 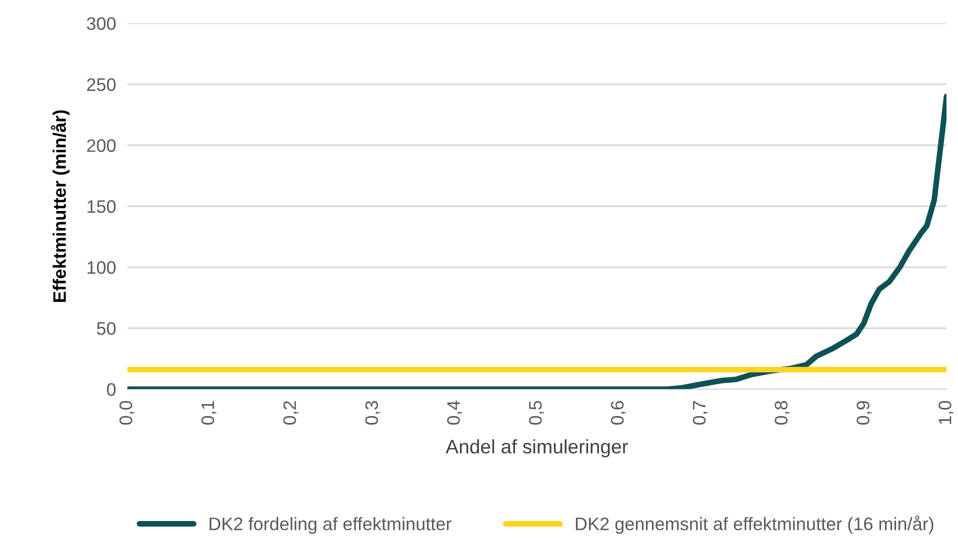 What do you see at coordinates (60, 206) in the screenshot?
I see `y-axis-title: Effektminutter (min/år)` at bounding box center [60, 206].